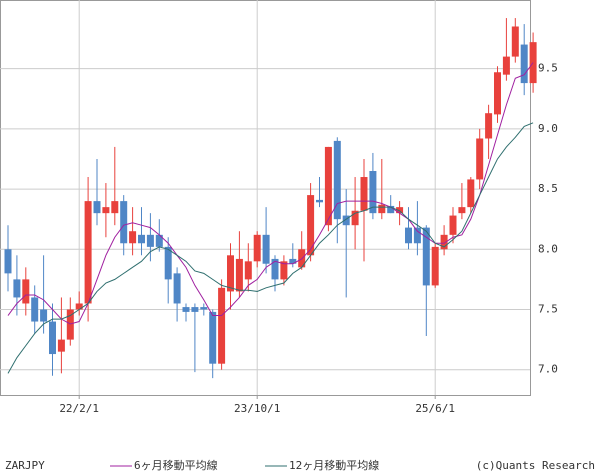 The height and width of the screenshot is (475, 600). Describe the element at coordinates (548, 248) in the screenshot. I see `y-tick-label: 8.0` at that location.